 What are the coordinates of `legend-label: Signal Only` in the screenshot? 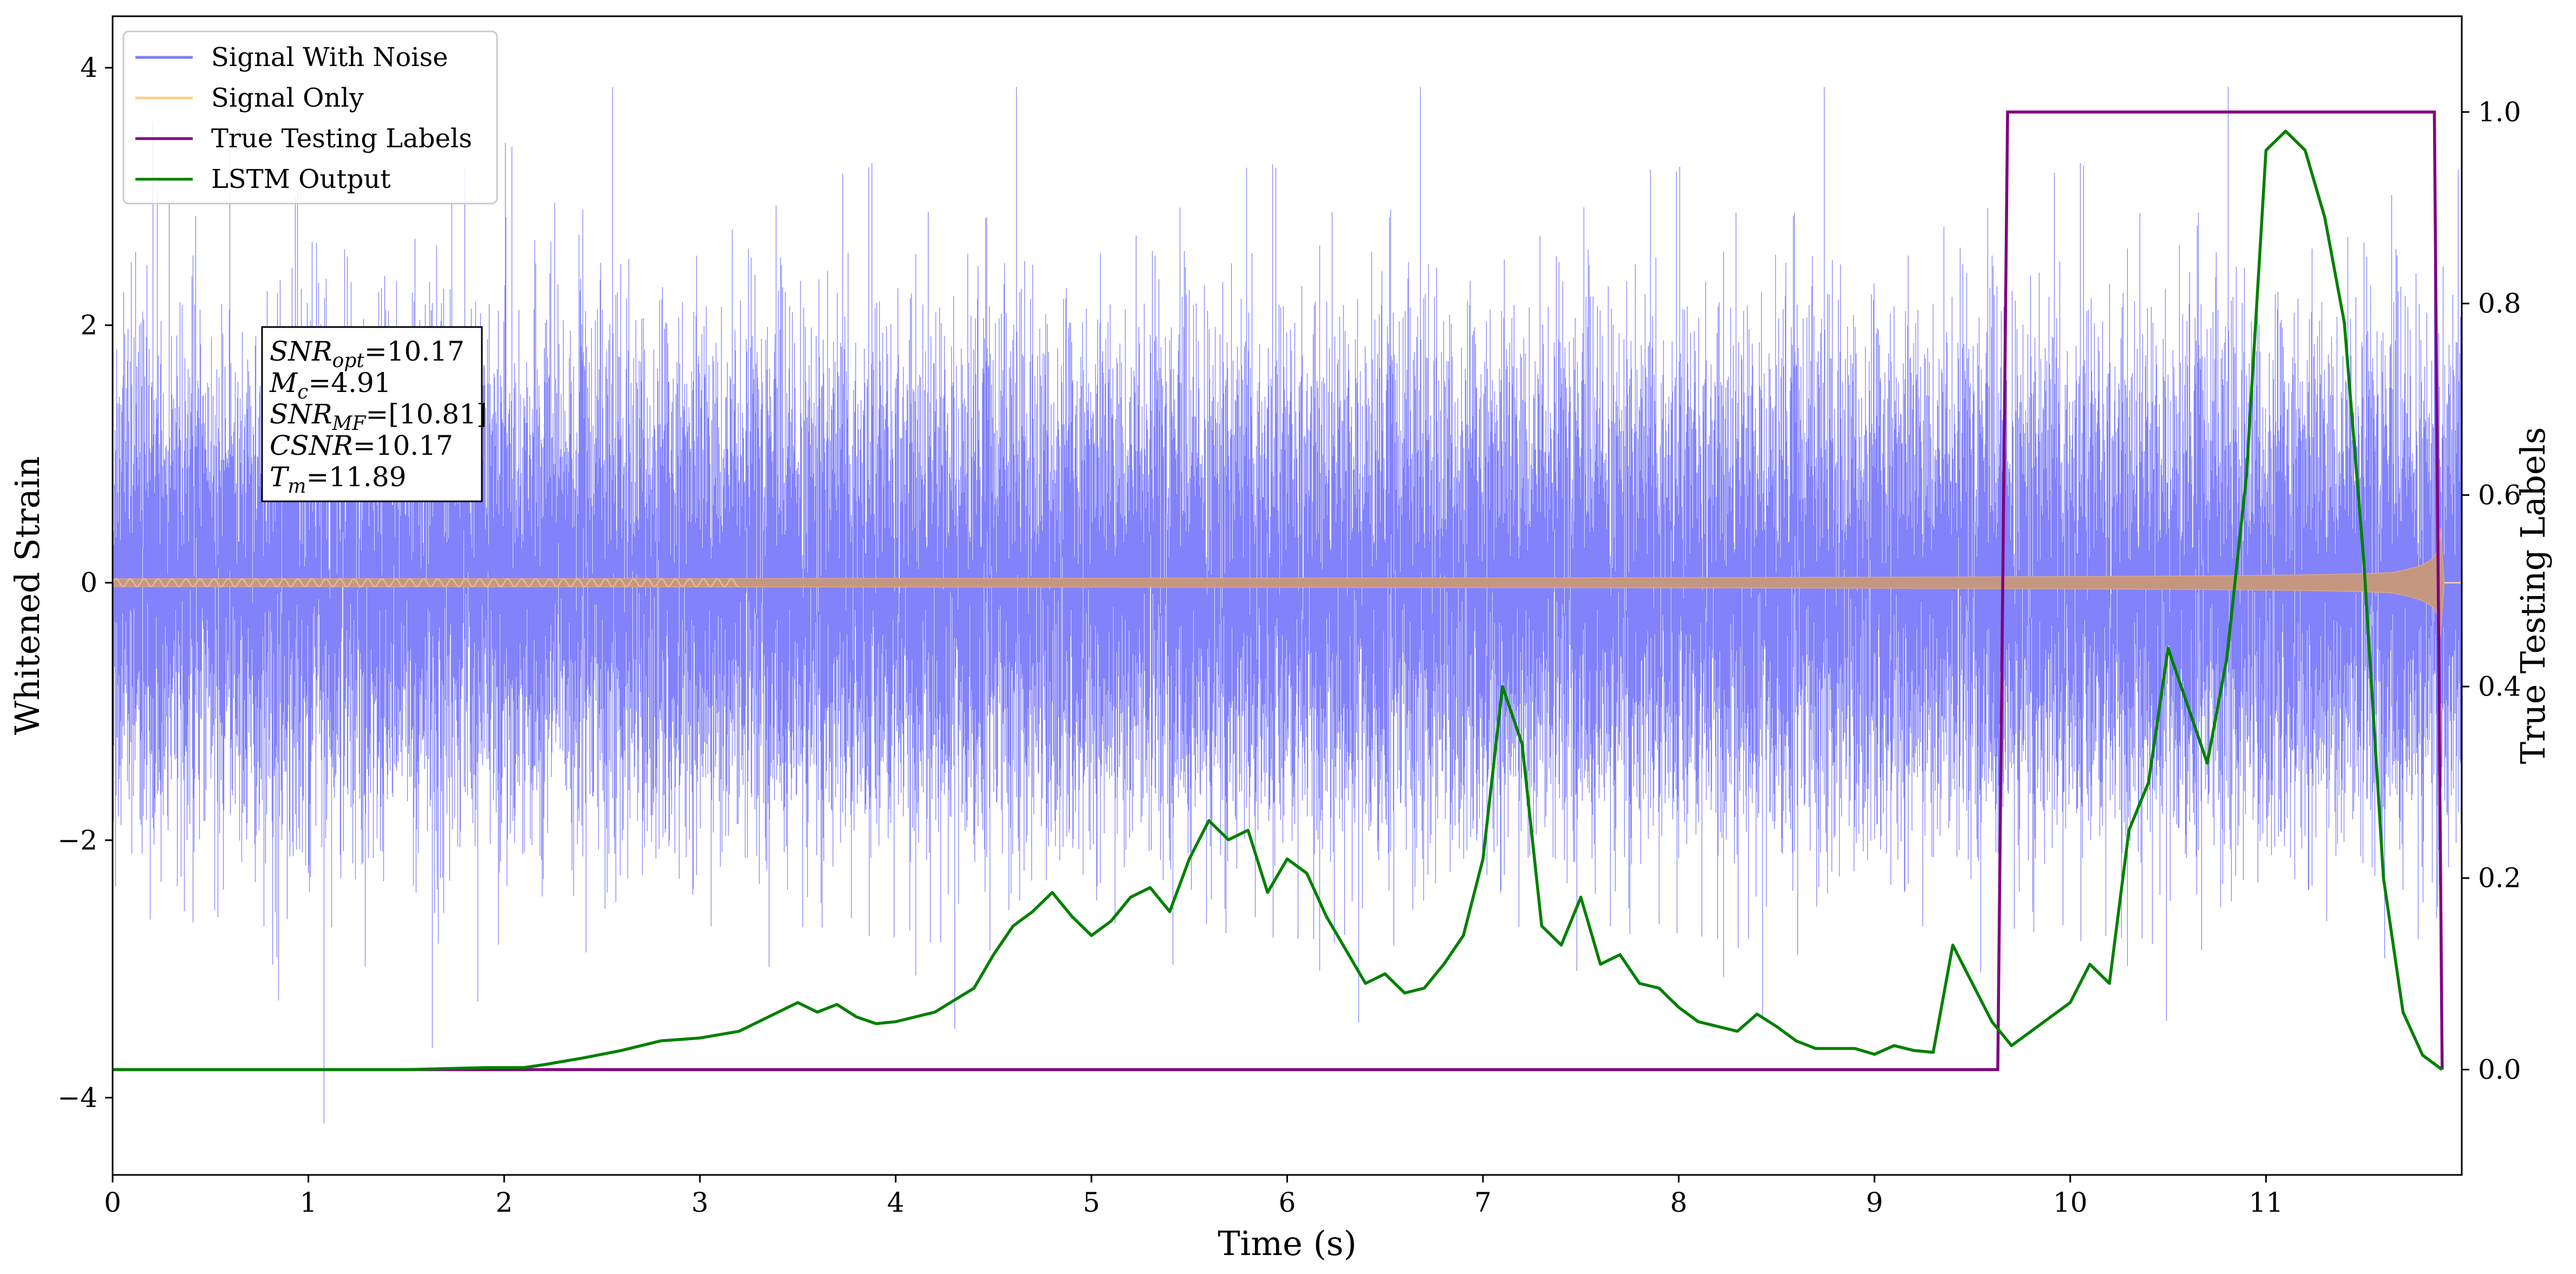 It's located at (287, 98).